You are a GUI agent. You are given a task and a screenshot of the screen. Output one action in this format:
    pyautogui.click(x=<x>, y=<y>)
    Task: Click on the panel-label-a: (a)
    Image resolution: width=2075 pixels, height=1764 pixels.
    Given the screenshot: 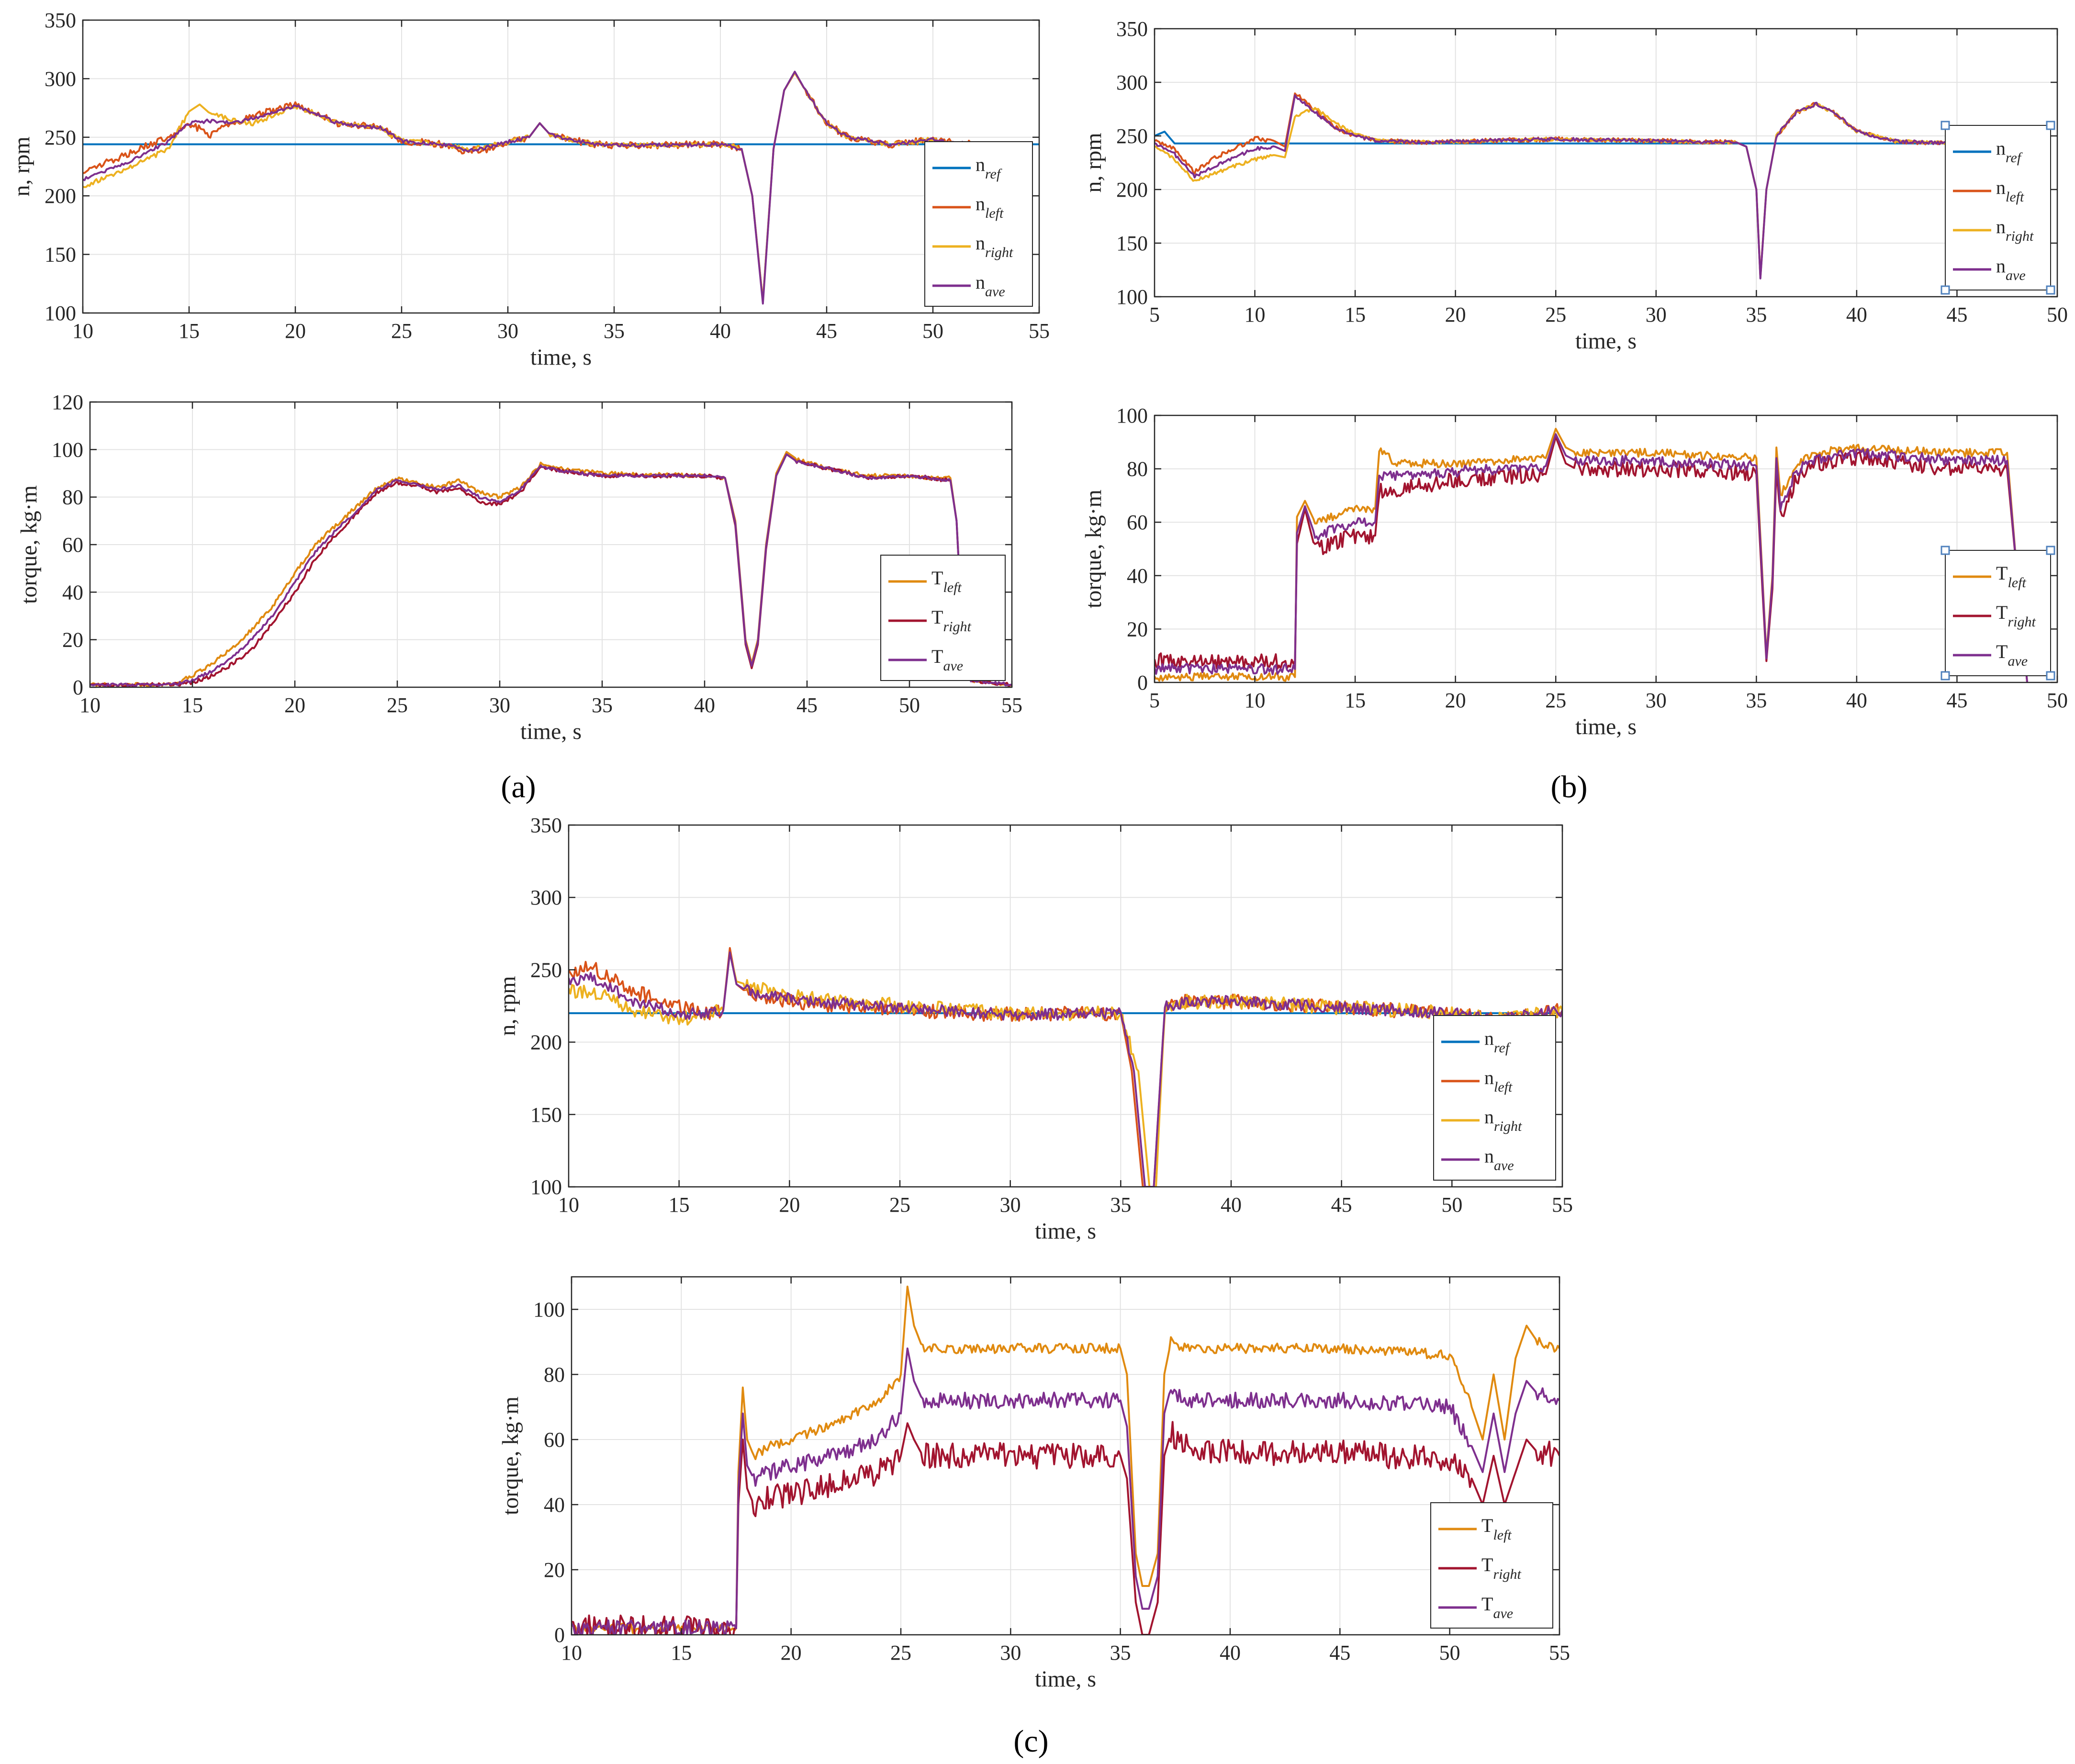 What is the action you would take?
    pyautogui.click(x=518, y=787)
    